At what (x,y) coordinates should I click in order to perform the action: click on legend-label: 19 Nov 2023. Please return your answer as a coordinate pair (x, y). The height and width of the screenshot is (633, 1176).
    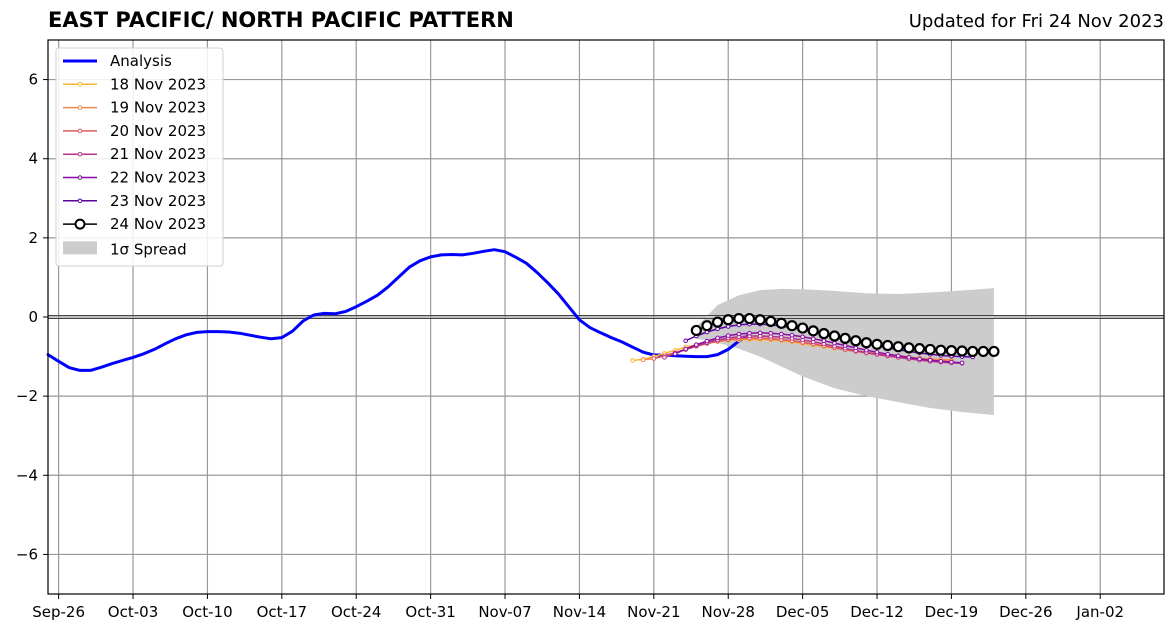
    Looking at the image, I should click on (158, 108).